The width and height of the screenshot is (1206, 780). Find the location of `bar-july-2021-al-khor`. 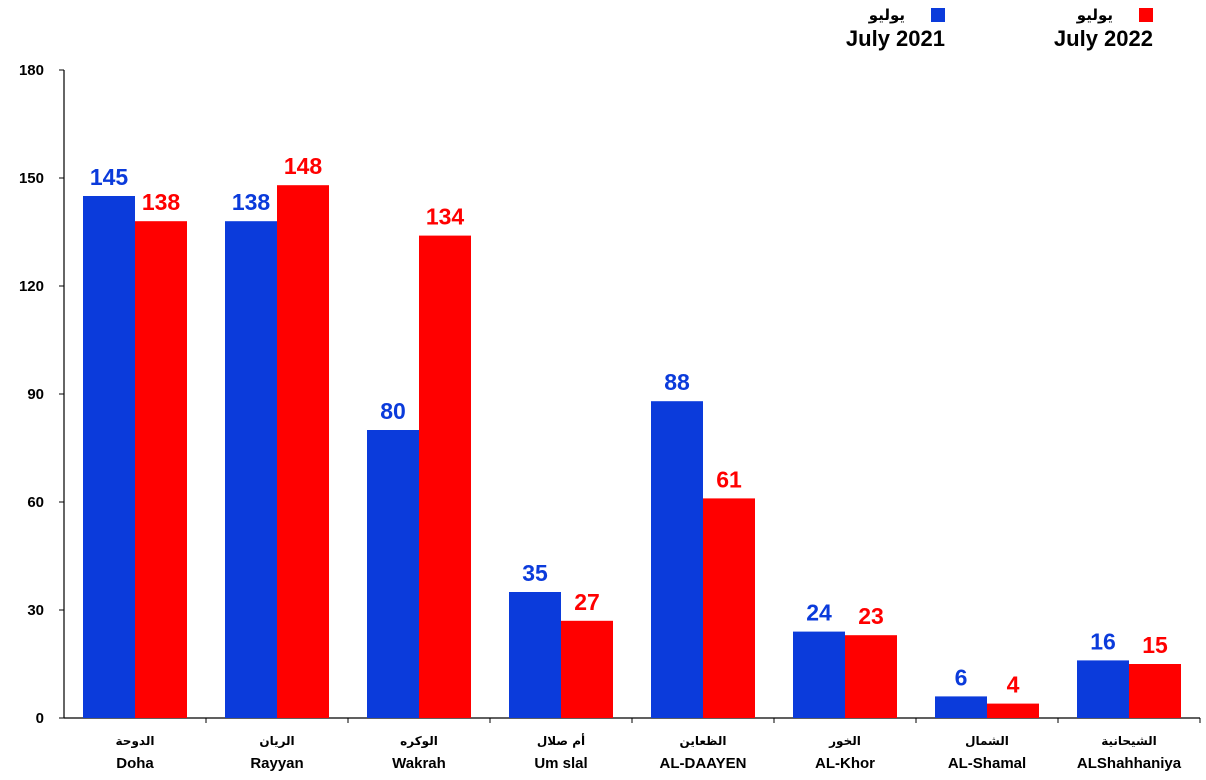

bar-july-2021-al-khor is located at coordinates (819, 674).